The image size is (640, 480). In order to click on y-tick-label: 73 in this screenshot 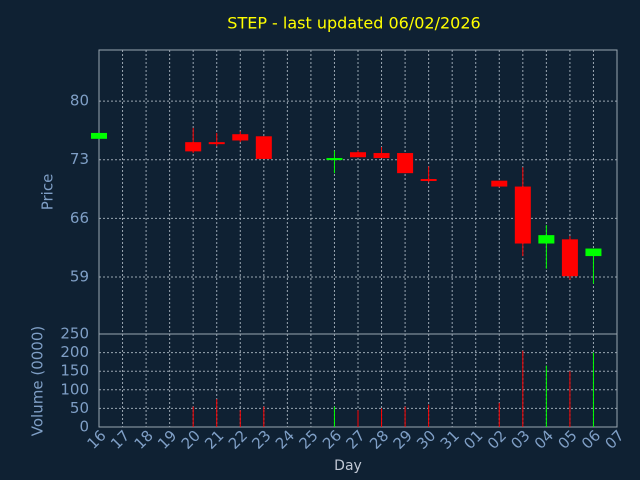, I will do `click(79, 159)`.